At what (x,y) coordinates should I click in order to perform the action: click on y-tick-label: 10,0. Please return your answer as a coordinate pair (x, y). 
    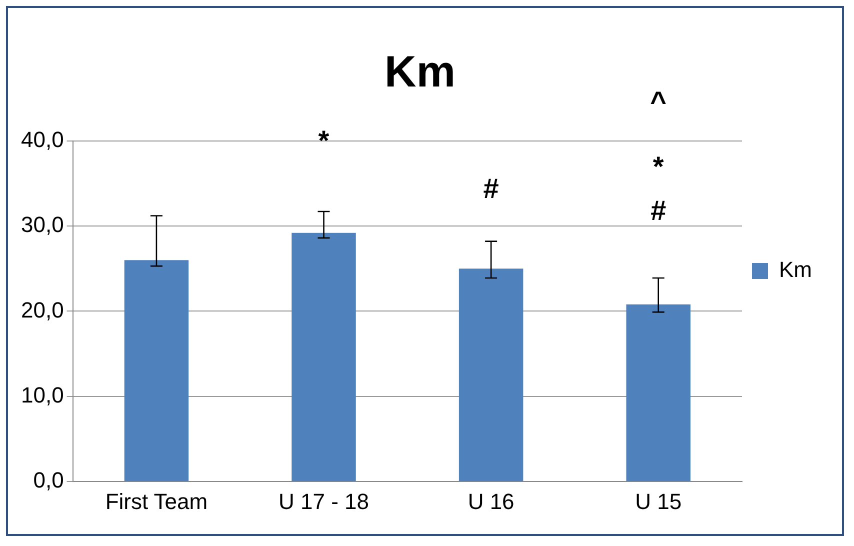
    Looking at the image, I should click on (42, 395).